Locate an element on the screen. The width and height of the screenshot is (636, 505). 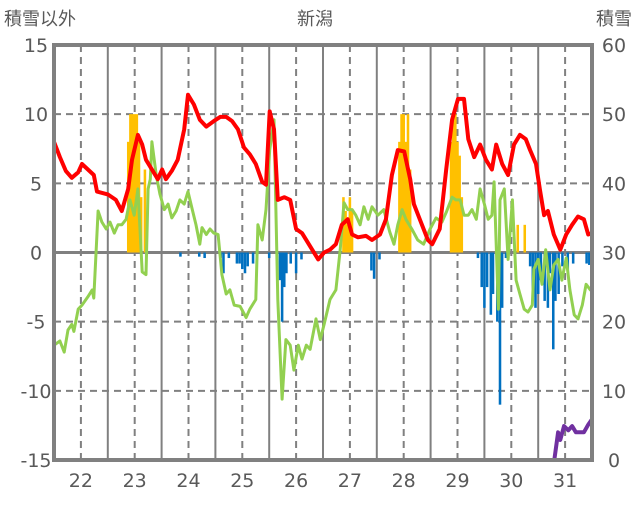
purple-line is located at coordinates (324, 440).